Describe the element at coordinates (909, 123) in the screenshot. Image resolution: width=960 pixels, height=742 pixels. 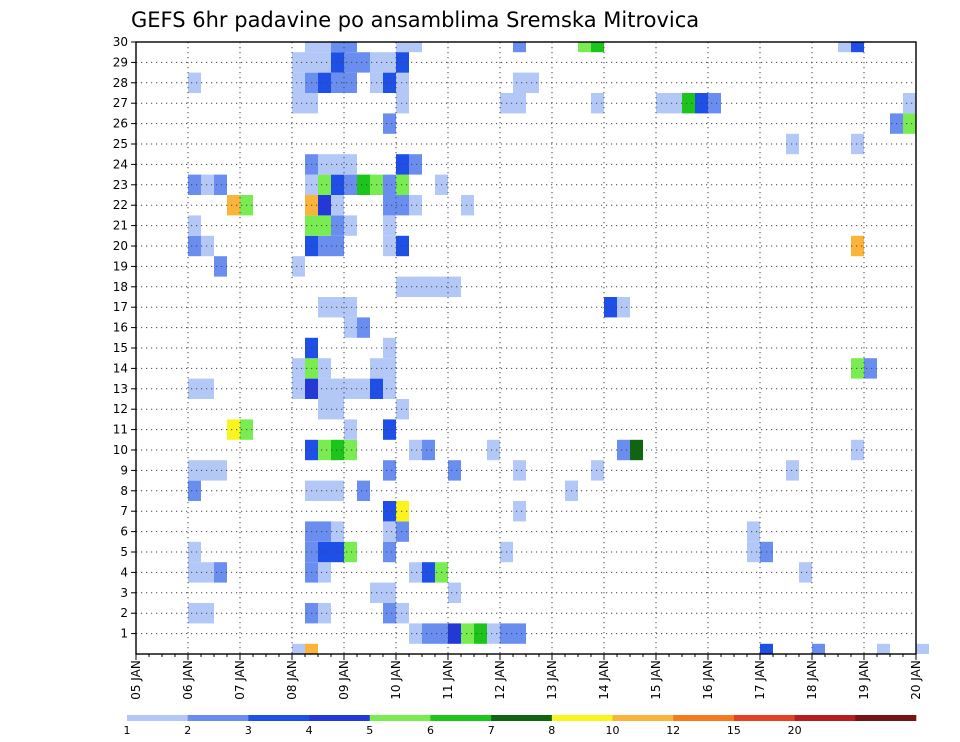
I see `heatmap-cell-m26-s59` at that location.